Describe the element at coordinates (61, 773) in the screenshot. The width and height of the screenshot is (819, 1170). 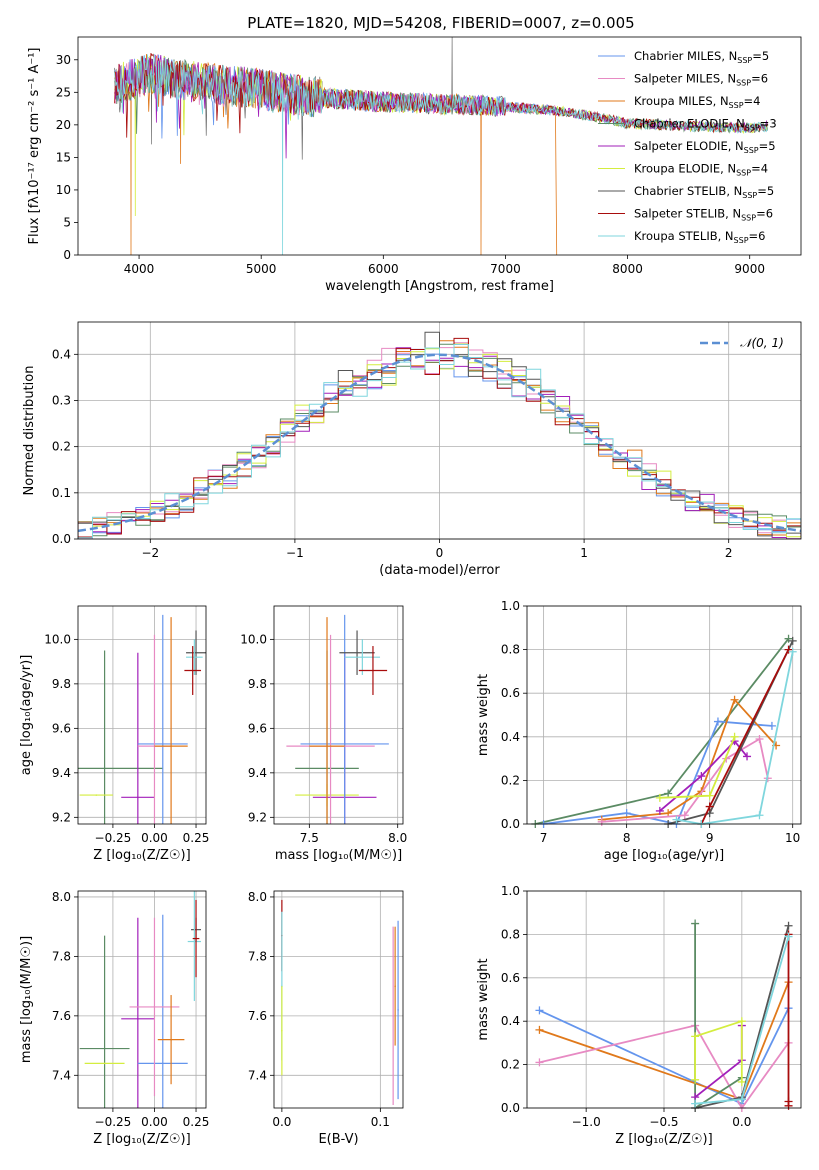
I see `y-tick-label: 9.4` at that location.